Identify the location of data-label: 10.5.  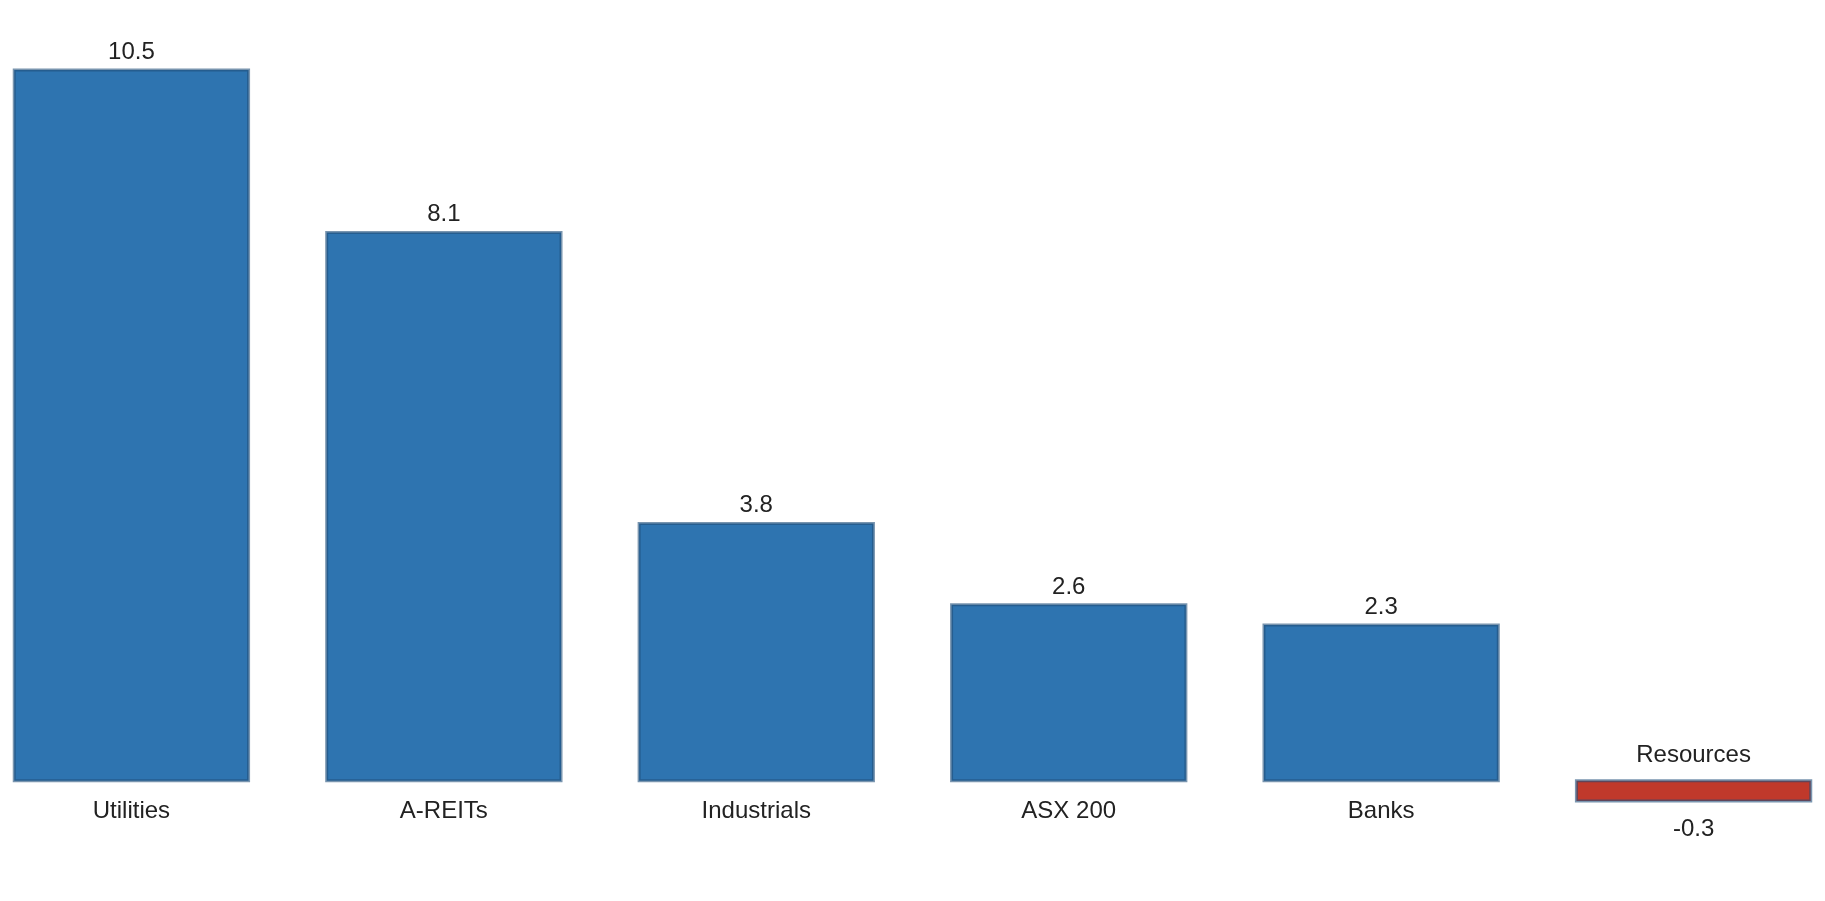
(131, 50).